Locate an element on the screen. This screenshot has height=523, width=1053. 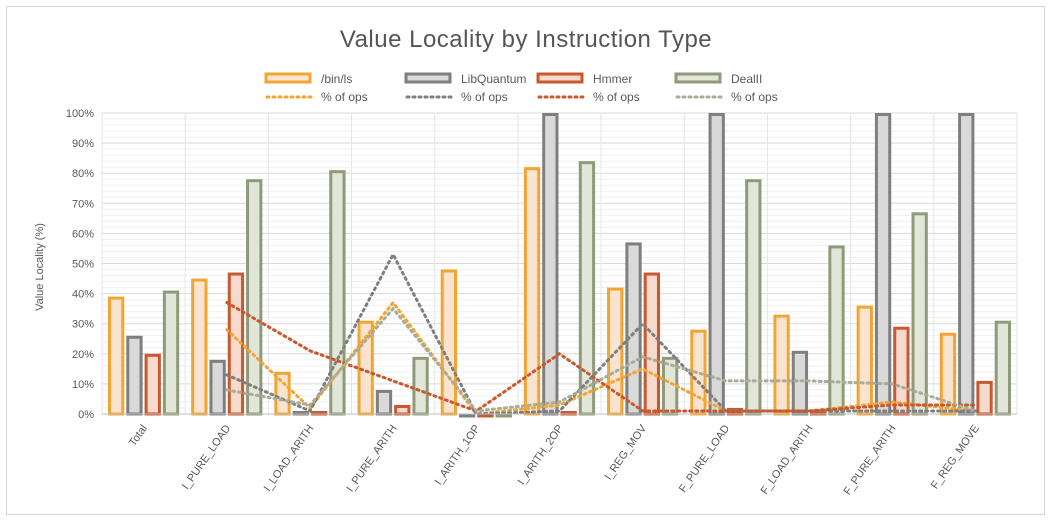
y-tick-label: 70% is located at coordinates (83, 204).